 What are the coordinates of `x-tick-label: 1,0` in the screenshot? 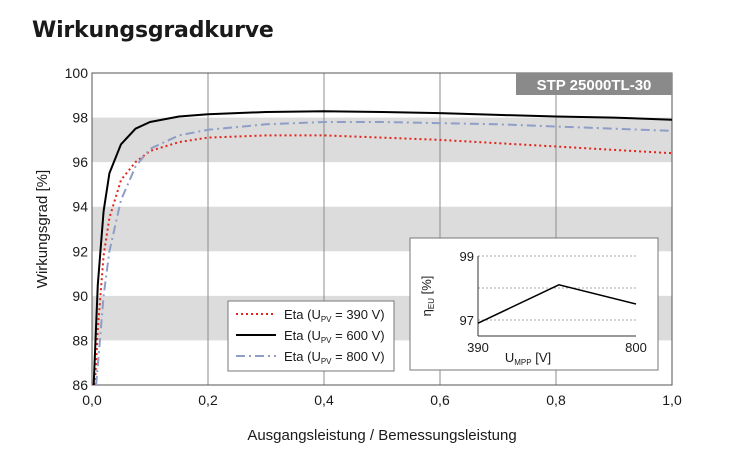 It's located at (672, 400).